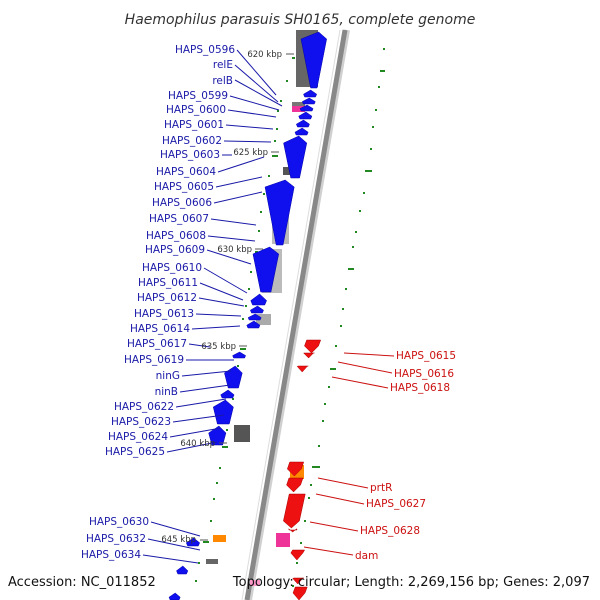 Image resolution: width=600 pixels, height=600 pixels. What do you see at coordinates (196, 110) in the screenshot?
I see `gene-label: HAPS_0600` at bounding box center [196, 110].